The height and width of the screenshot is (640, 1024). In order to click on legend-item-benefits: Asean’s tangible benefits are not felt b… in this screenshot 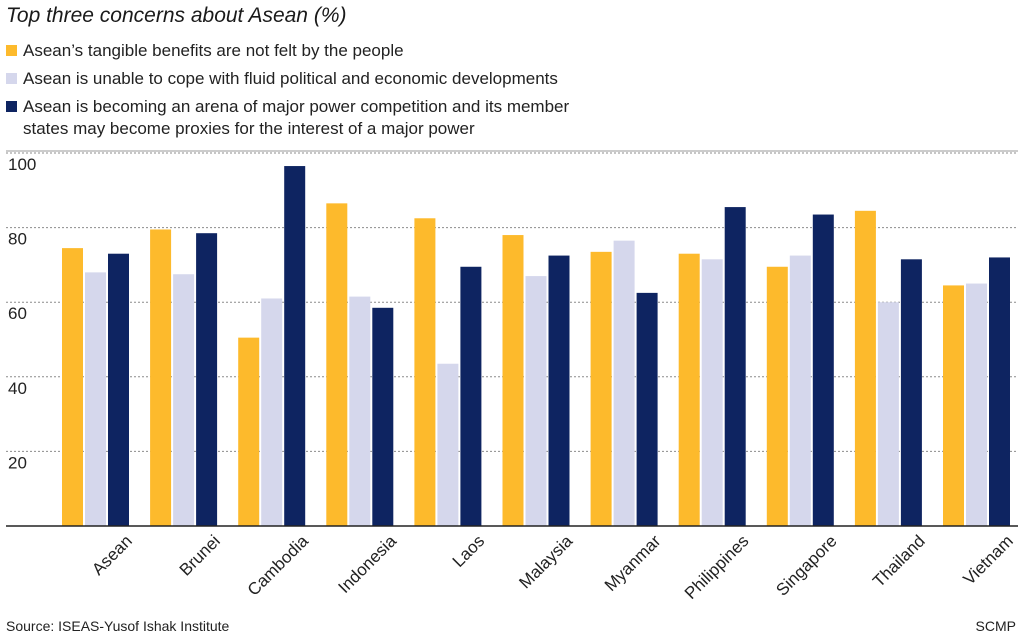, I will do `click(356, 51)`.